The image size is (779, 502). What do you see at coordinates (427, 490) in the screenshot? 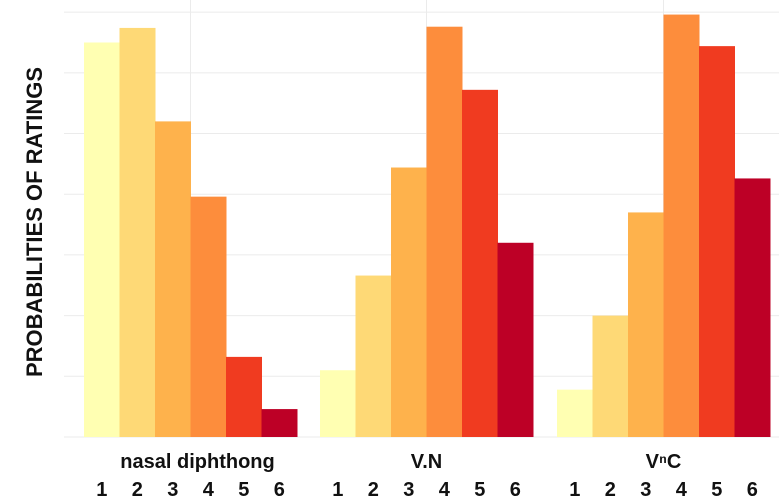
I see `tick-labels: 1 2 3 4 5 6 1 2 3 4 5 6 1 2 3 4 5 6` at bounding box center [427, 490].